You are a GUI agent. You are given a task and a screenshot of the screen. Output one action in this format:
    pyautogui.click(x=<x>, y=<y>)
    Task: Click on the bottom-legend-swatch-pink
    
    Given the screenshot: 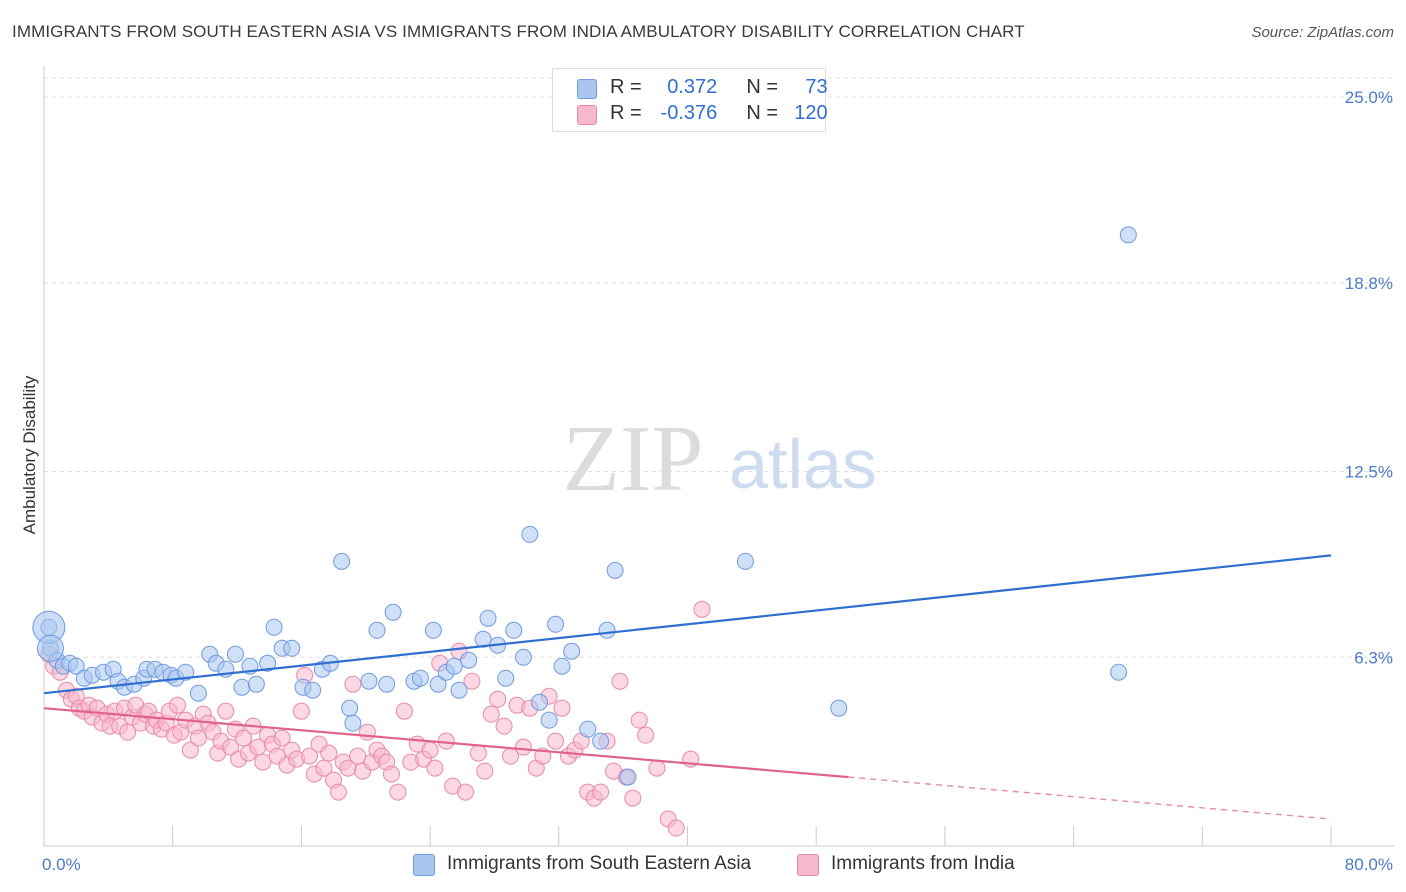 What is the action you would take?
    pyautogui.click(x=808, y=865)
    